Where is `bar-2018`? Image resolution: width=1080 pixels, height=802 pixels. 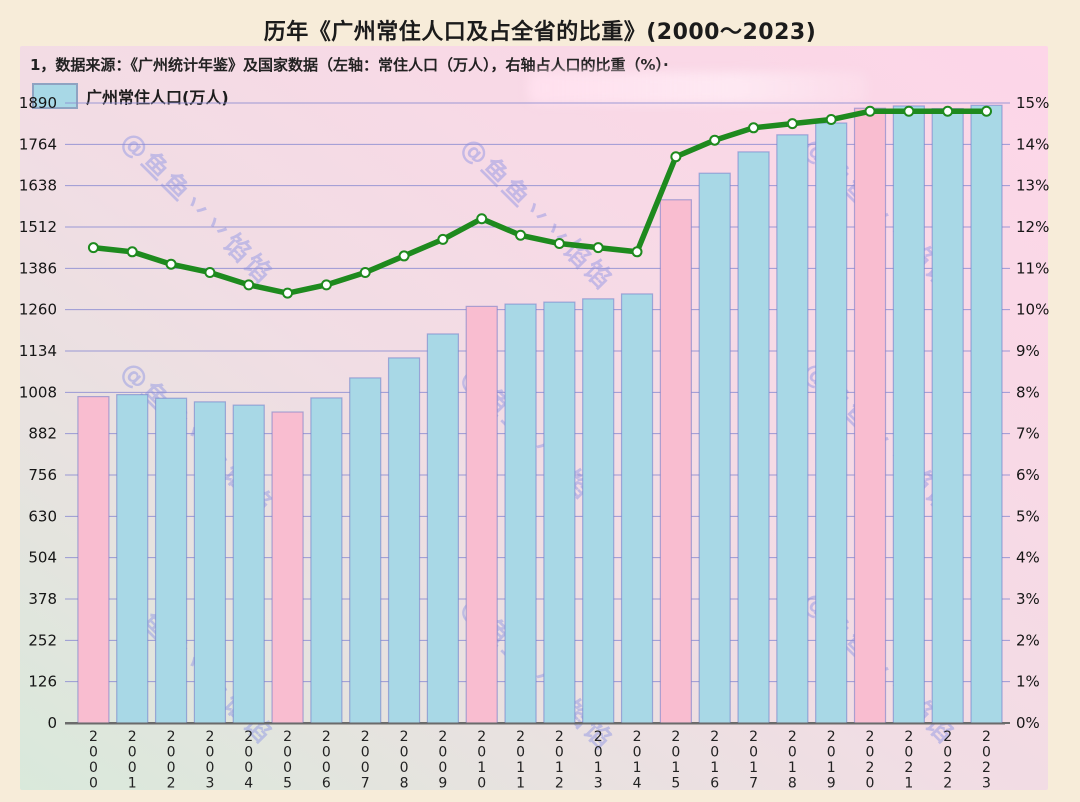 bar-2018 is located at coordinates (792, 429).